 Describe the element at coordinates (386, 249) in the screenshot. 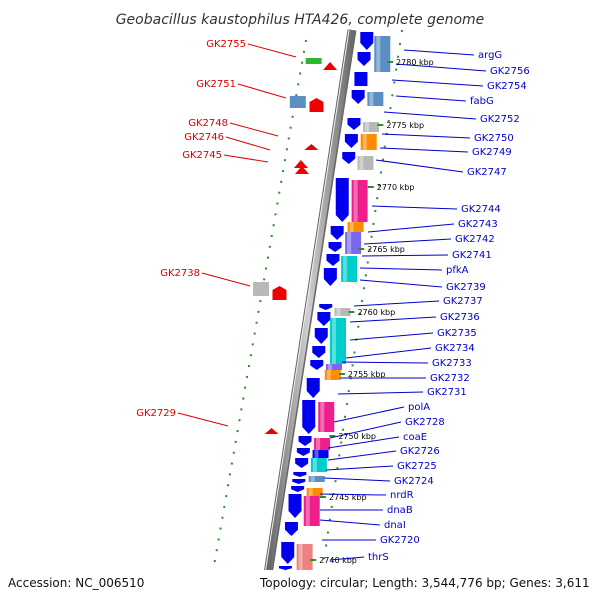

I see `tick-label: 2765 kbp` at that location.